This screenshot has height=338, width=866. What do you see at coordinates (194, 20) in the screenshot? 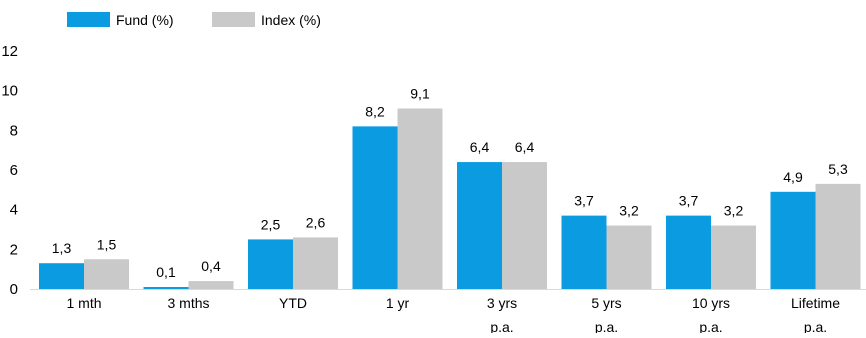
I see `legend: Fund (%) Index (%)` at bounding box center [194, 20].